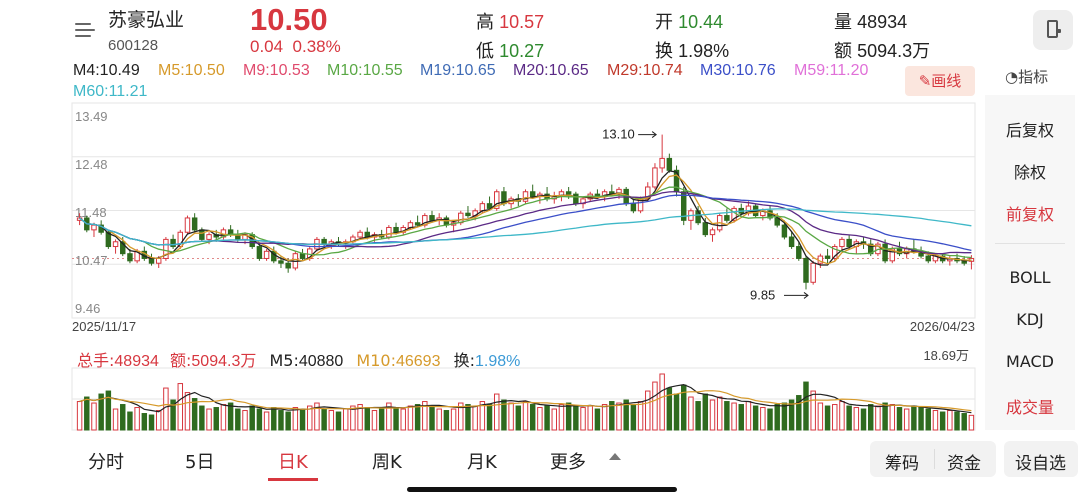 The width and height of the screenshot is (1083, 500). Describe the element at coordinates (1030, 243) in the screenshot. I see `rp-divider` at that location.